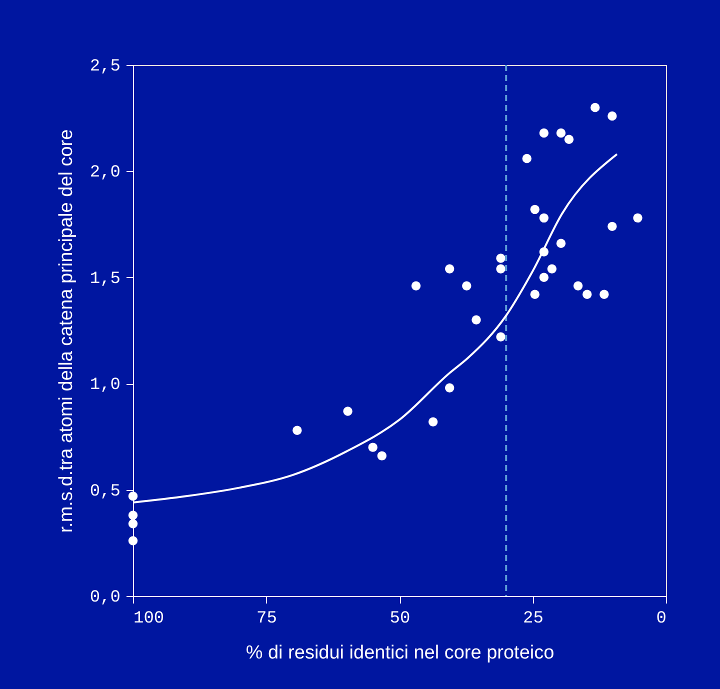 This screenshot has height=689, width=720. I want to click on y-tick-label: 2,0, so click(105, 173).